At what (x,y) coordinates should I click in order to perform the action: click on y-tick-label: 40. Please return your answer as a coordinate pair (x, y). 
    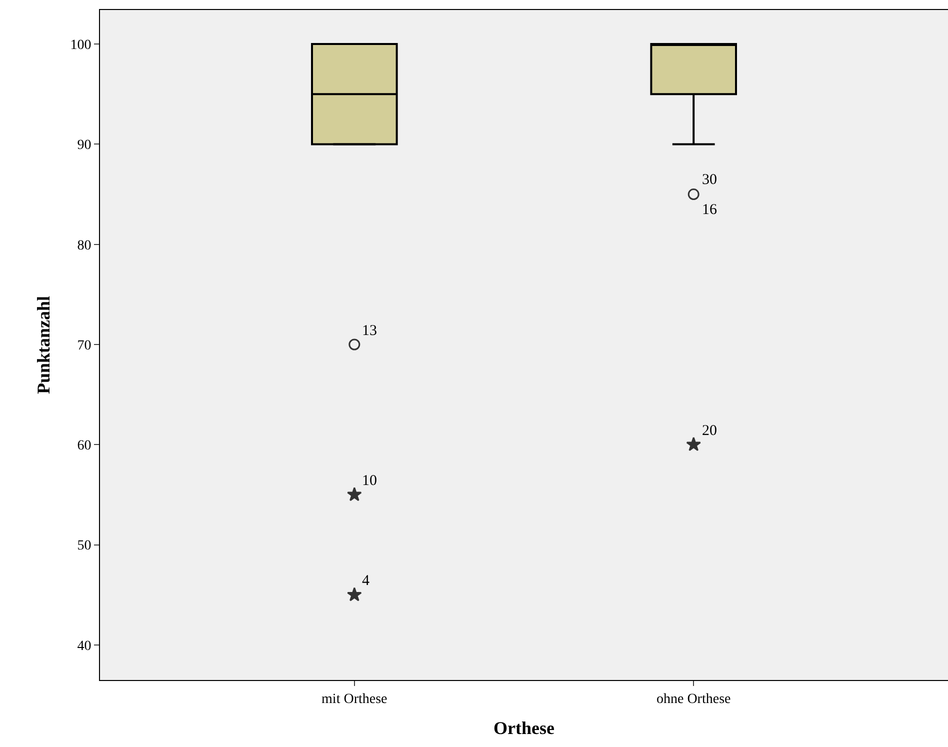
    Looking at the image, I should click on (84, 646).